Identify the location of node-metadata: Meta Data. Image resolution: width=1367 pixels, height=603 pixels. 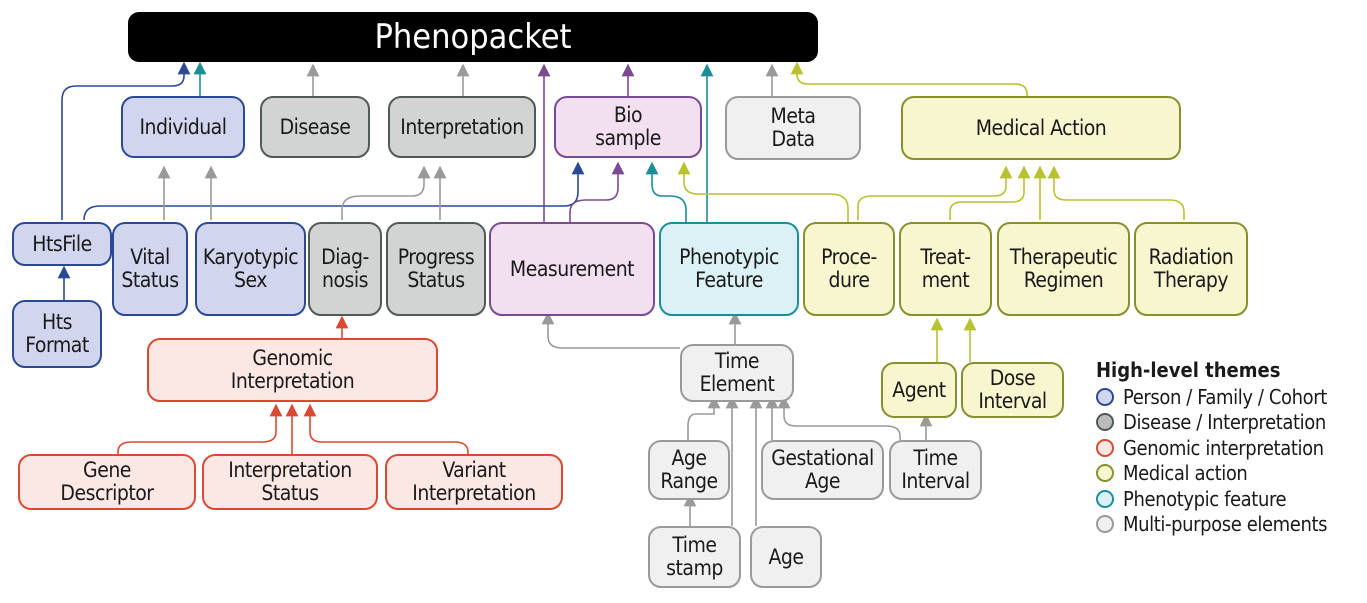
(793, 128).